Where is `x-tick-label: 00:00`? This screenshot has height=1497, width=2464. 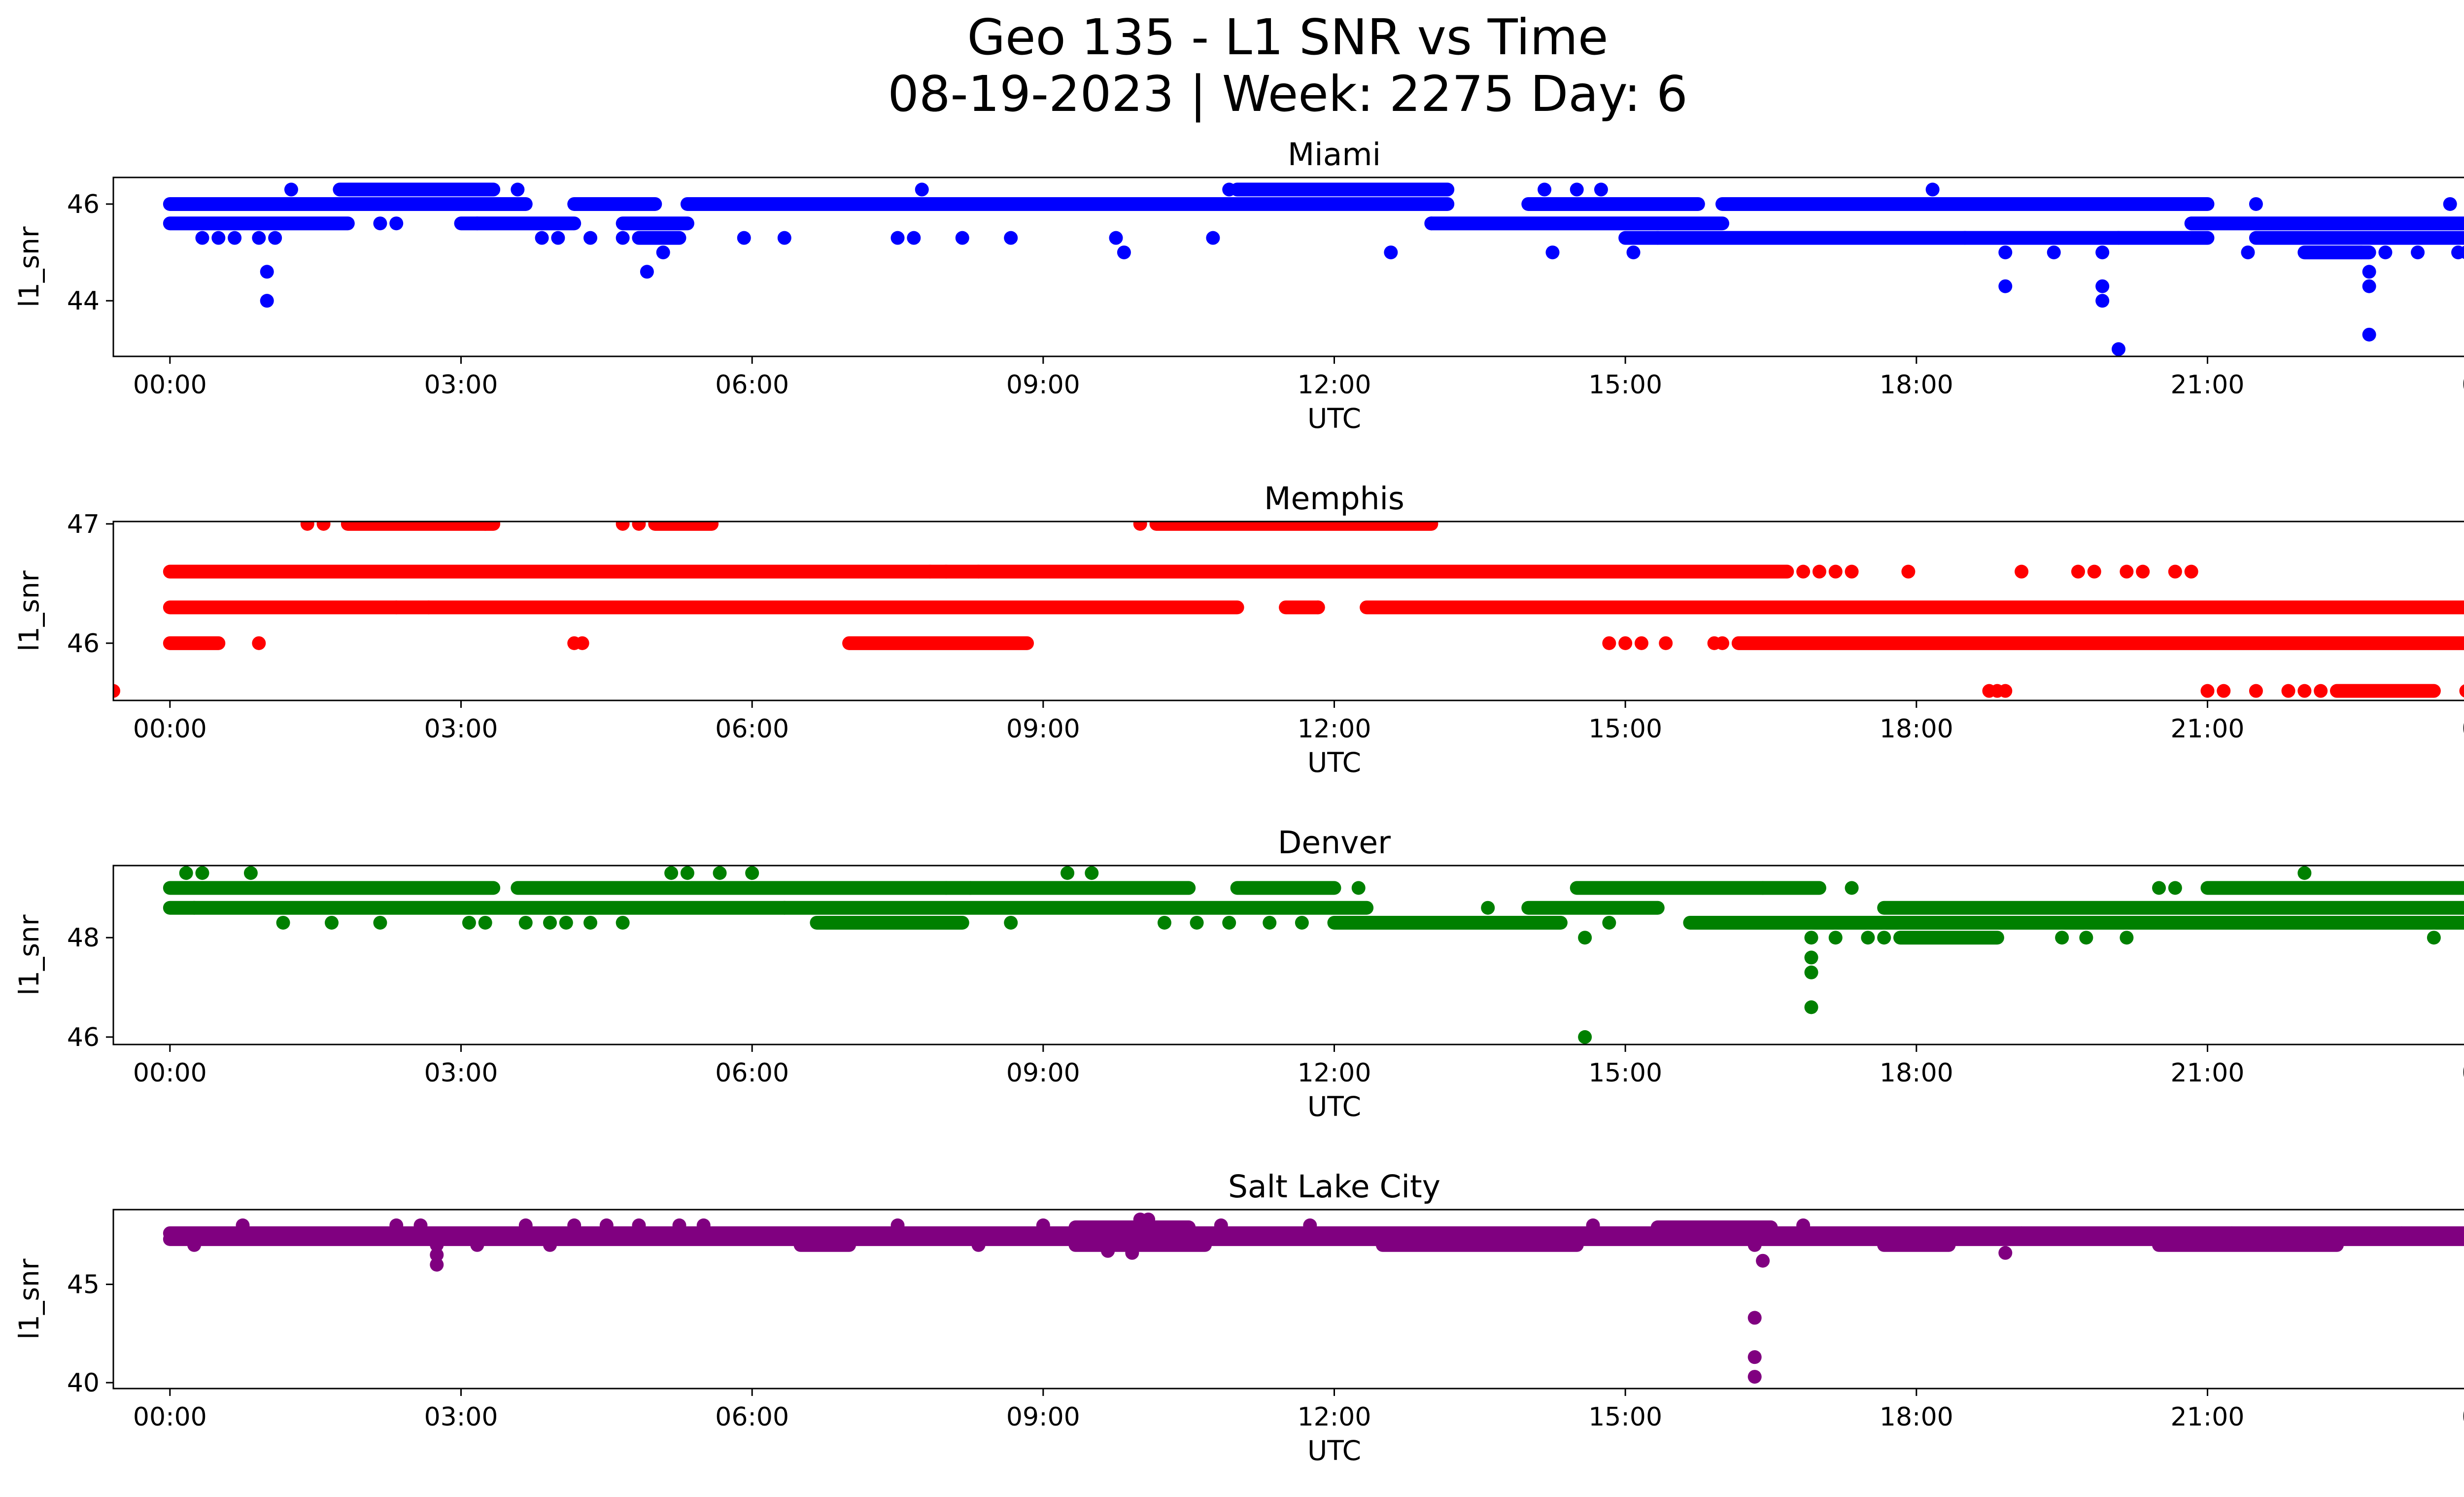
x-tick-label: 00:00 is located at coordinates (2463, 729).